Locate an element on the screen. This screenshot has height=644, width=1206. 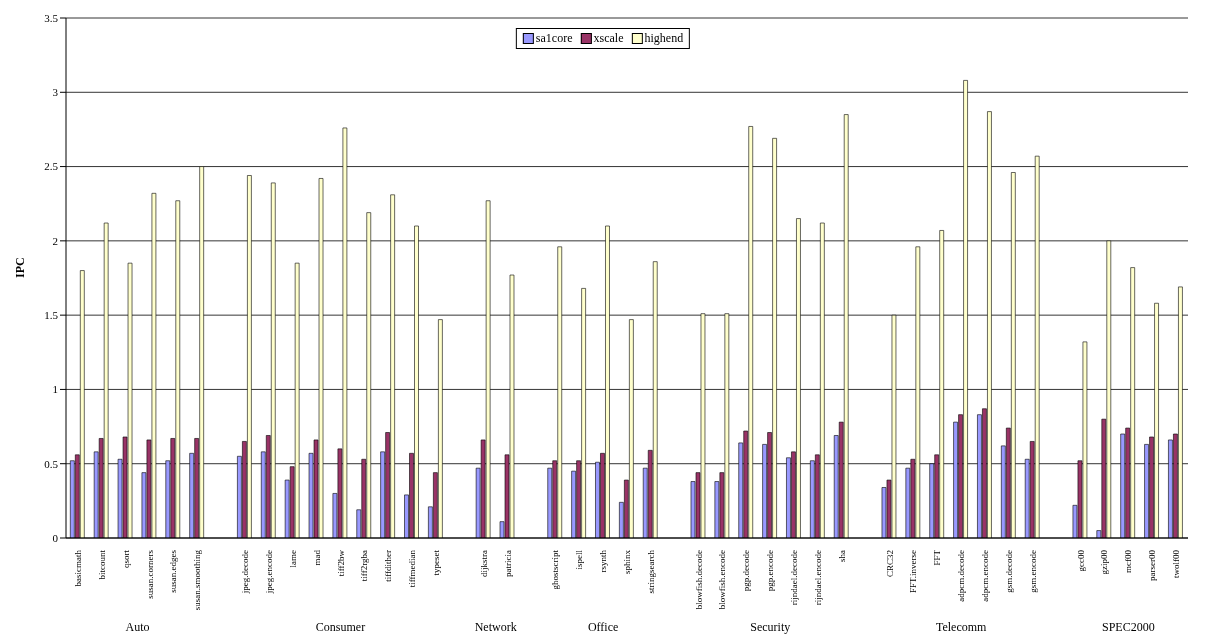
x-tick-label: pgp.encode is located at coordinates (770, 571).